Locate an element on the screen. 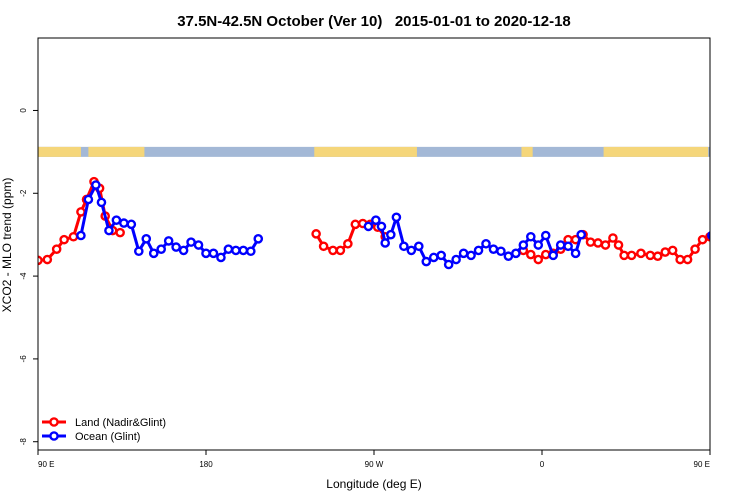  x-tick-label: 90 W is located at coordinates (374, 464).